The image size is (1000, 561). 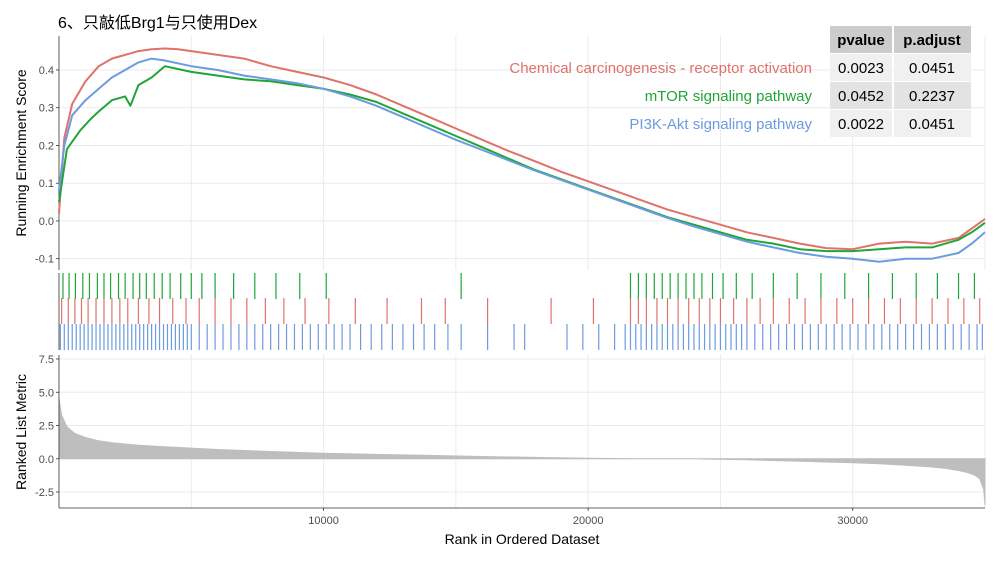 I want to click on metric-y-ticks: -2.5 0.0 2.5 5.0 7.5, so click(x=47, y=426).